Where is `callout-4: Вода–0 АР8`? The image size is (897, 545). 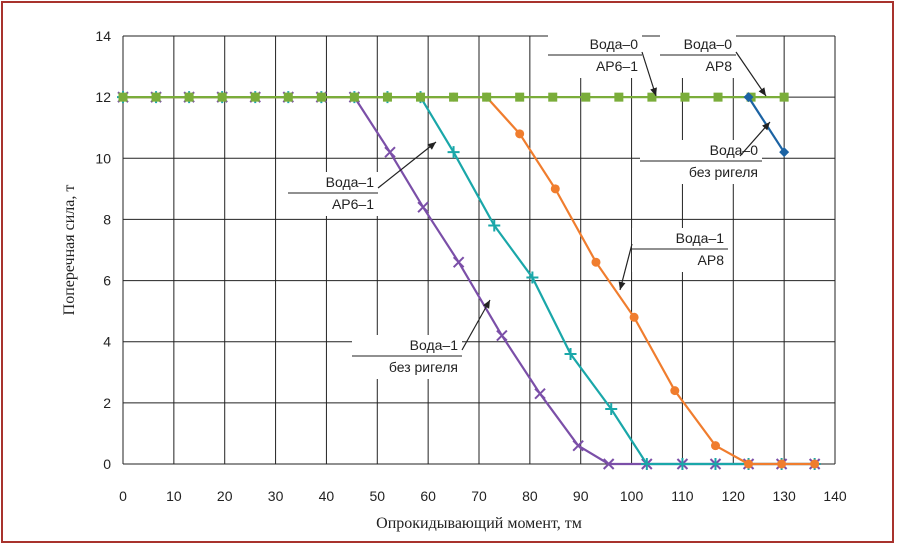 callout-4: Вода–0 АР8 is located at coordinates (713, 65).